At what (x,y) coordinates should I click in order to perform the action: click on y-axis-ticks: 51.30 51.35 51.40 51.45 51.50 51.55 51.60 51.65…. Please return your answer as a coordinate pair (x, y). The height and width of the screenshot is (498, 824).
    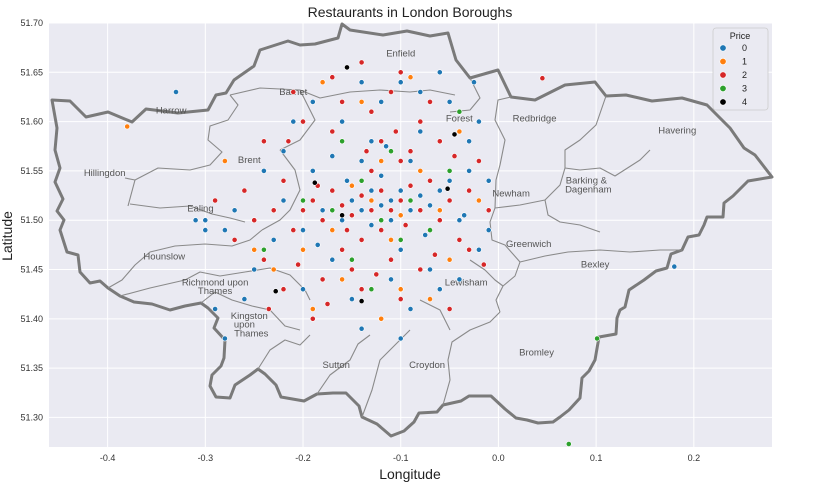
    Looking at the image, I should click on (31, 220).